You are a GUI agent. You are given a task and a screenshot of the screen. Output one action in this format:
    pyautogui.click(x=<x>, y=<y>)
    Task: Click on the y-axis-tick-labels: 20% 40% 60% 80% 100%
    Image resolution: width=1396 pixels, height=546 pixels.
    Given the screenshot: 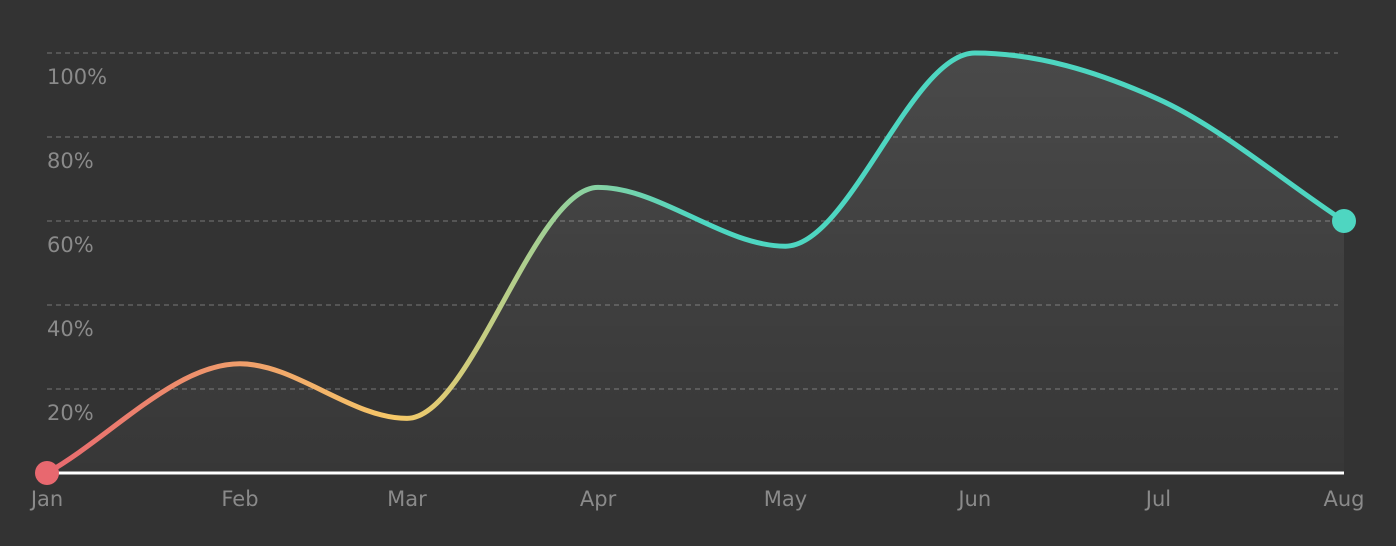 What is the action you would take?
    pyautogui.click(x=77, y=245)
    